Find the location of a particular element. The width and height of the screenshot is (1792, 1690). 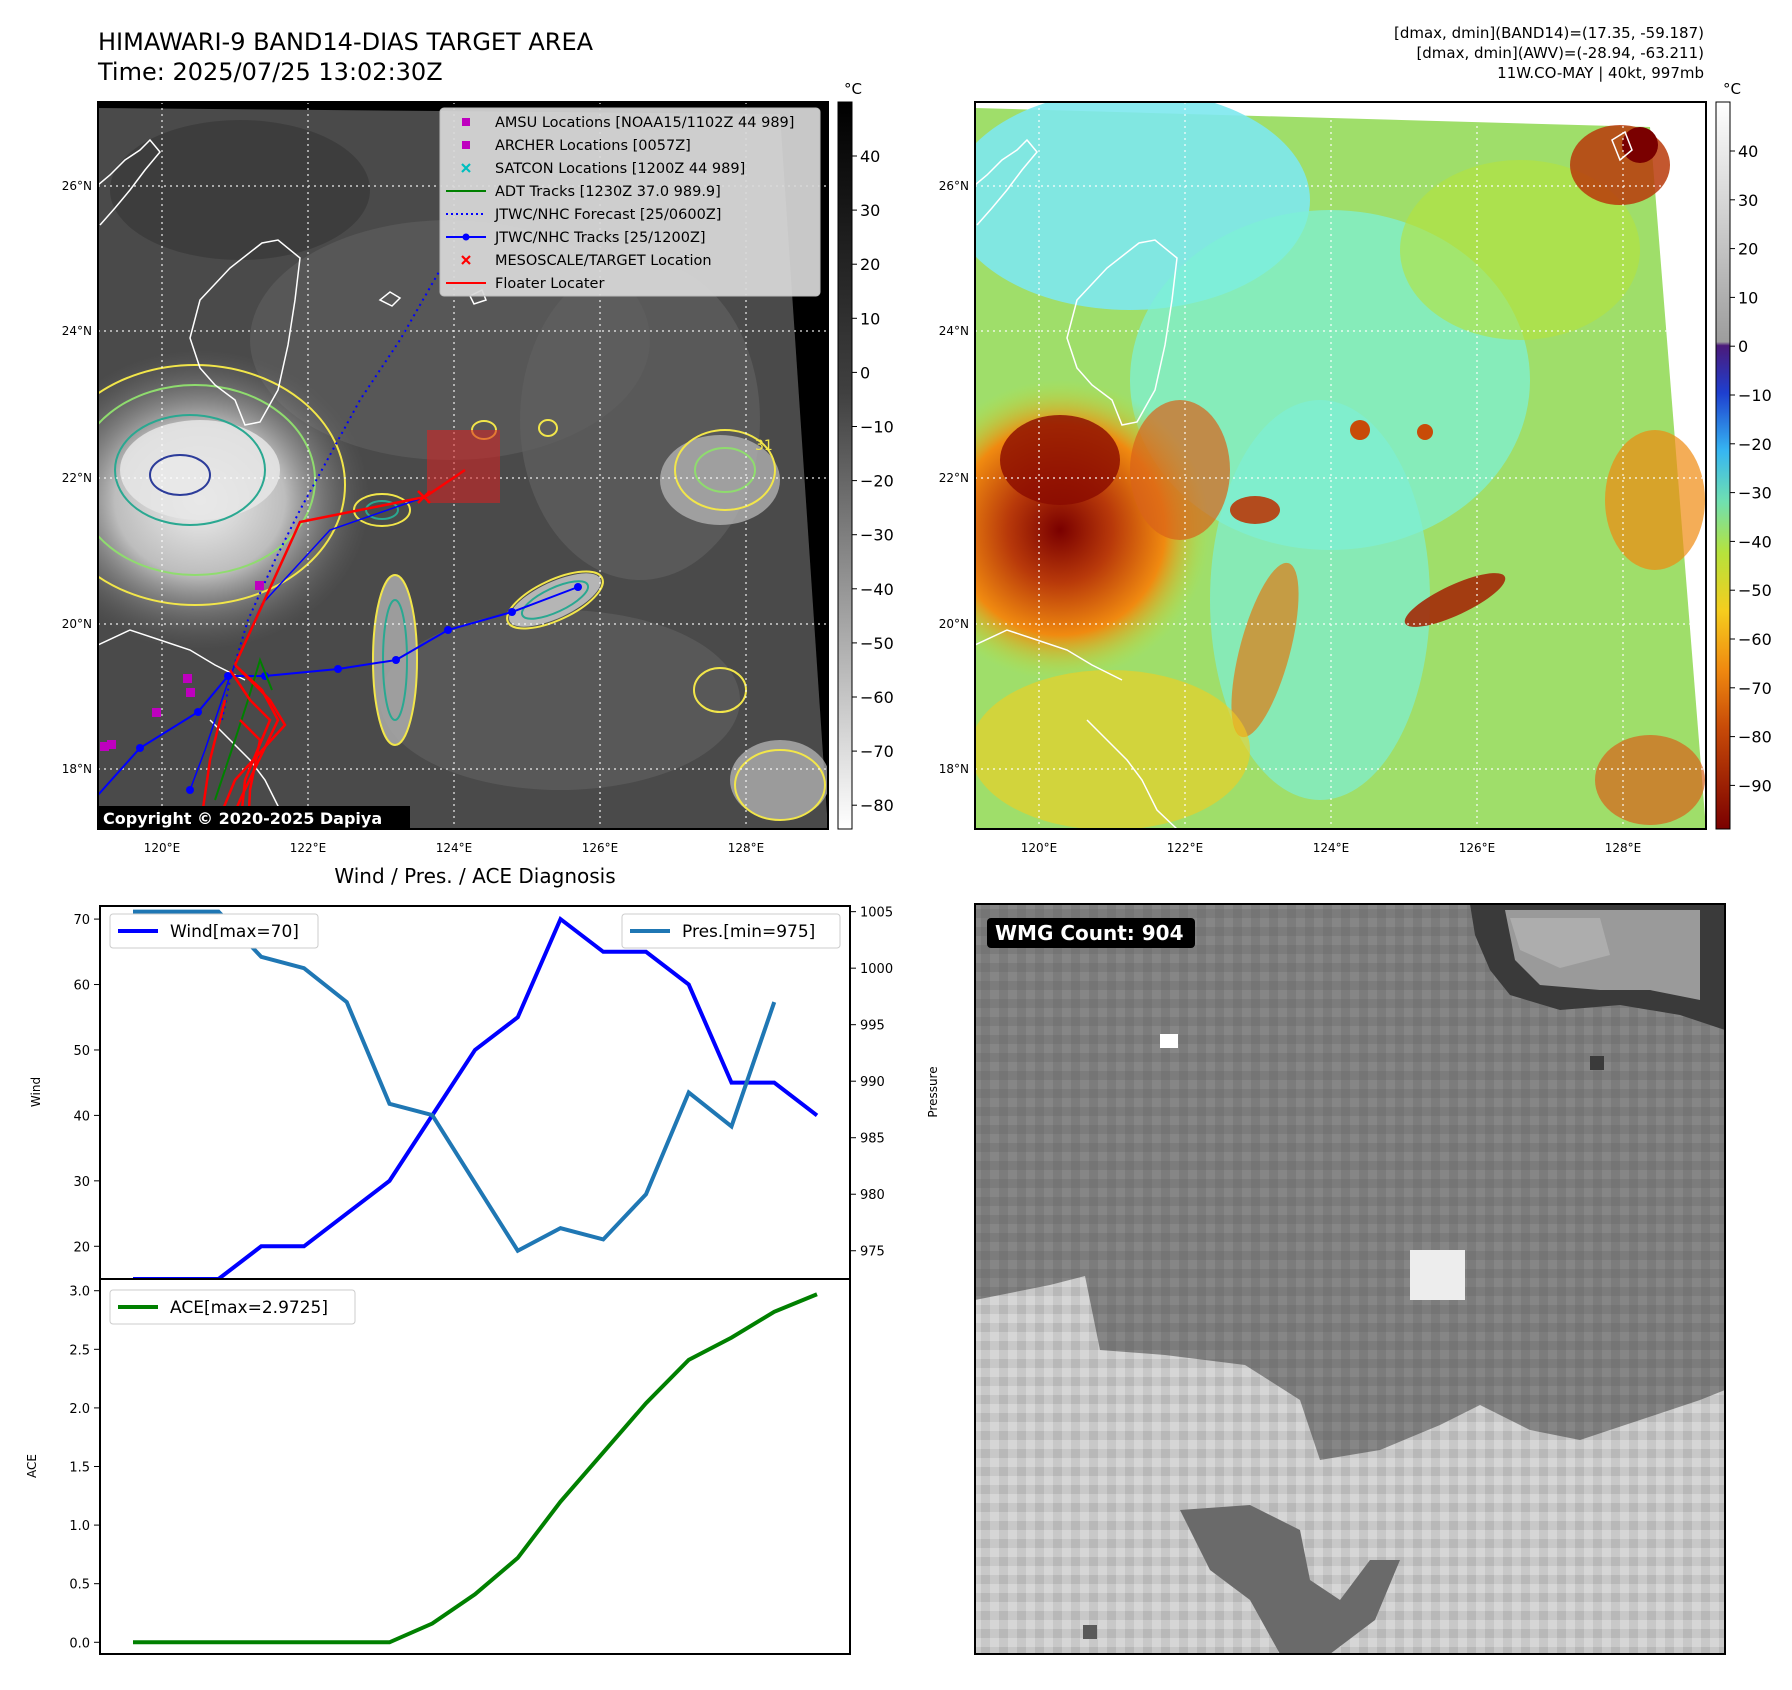

gray-colorbar-tick-label: −20 is located at coordinates (877, 481).